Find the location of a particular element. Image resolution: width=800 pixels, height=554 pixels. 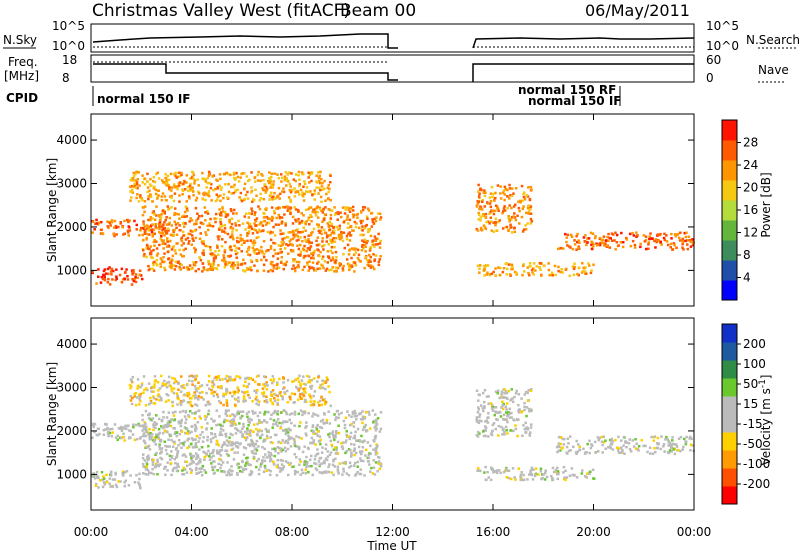

nsky-tick-top: 10^5 is located at coordinates (68, 26).